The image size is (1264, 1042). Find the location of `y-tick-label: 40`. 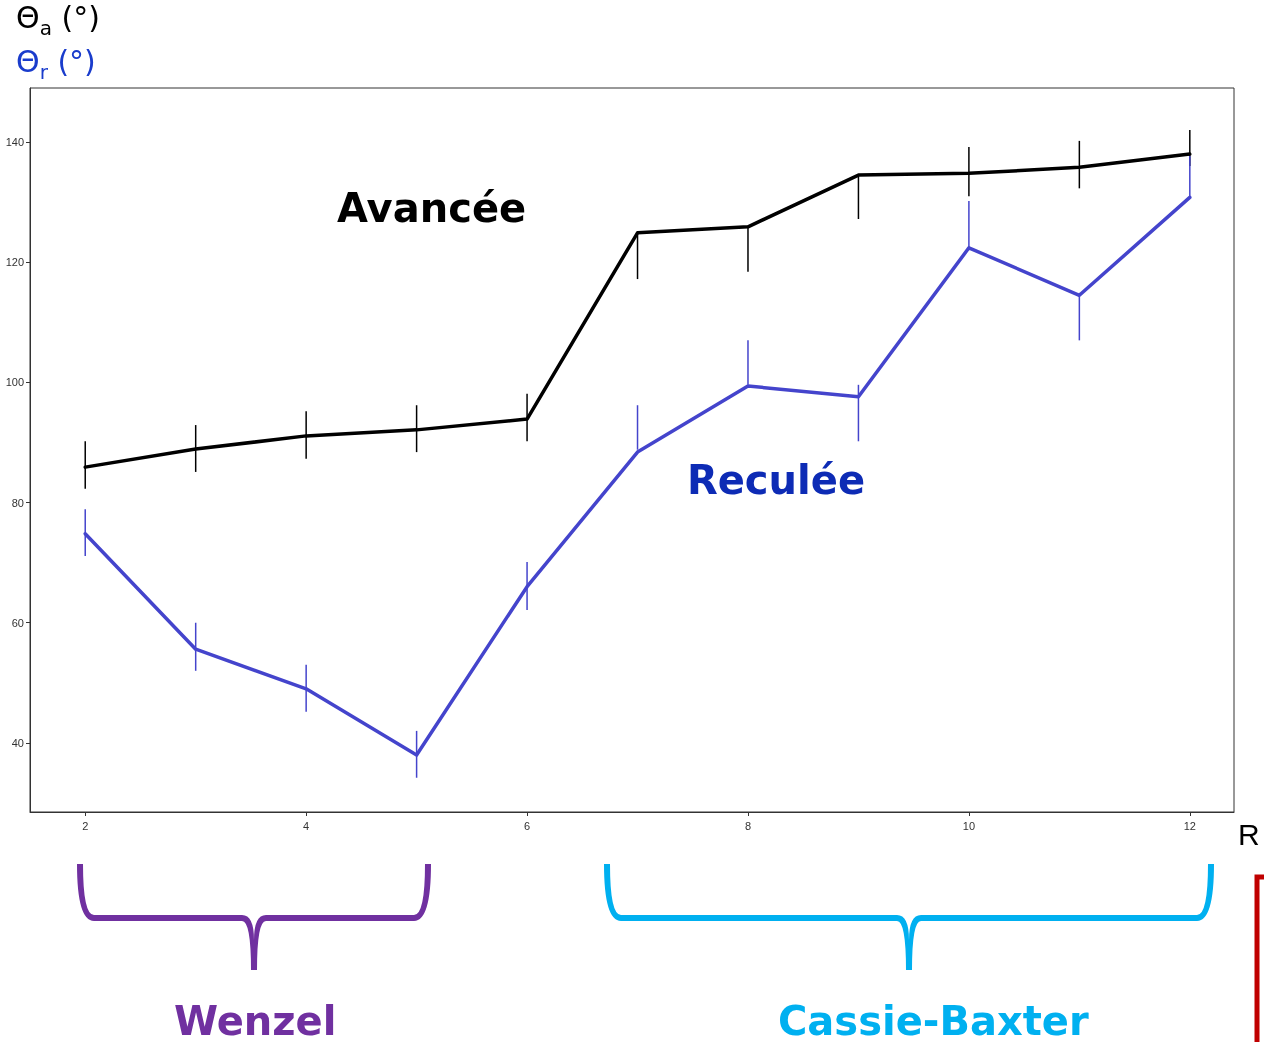

y-tick-label: 40 is located at coordinates (17, 742).